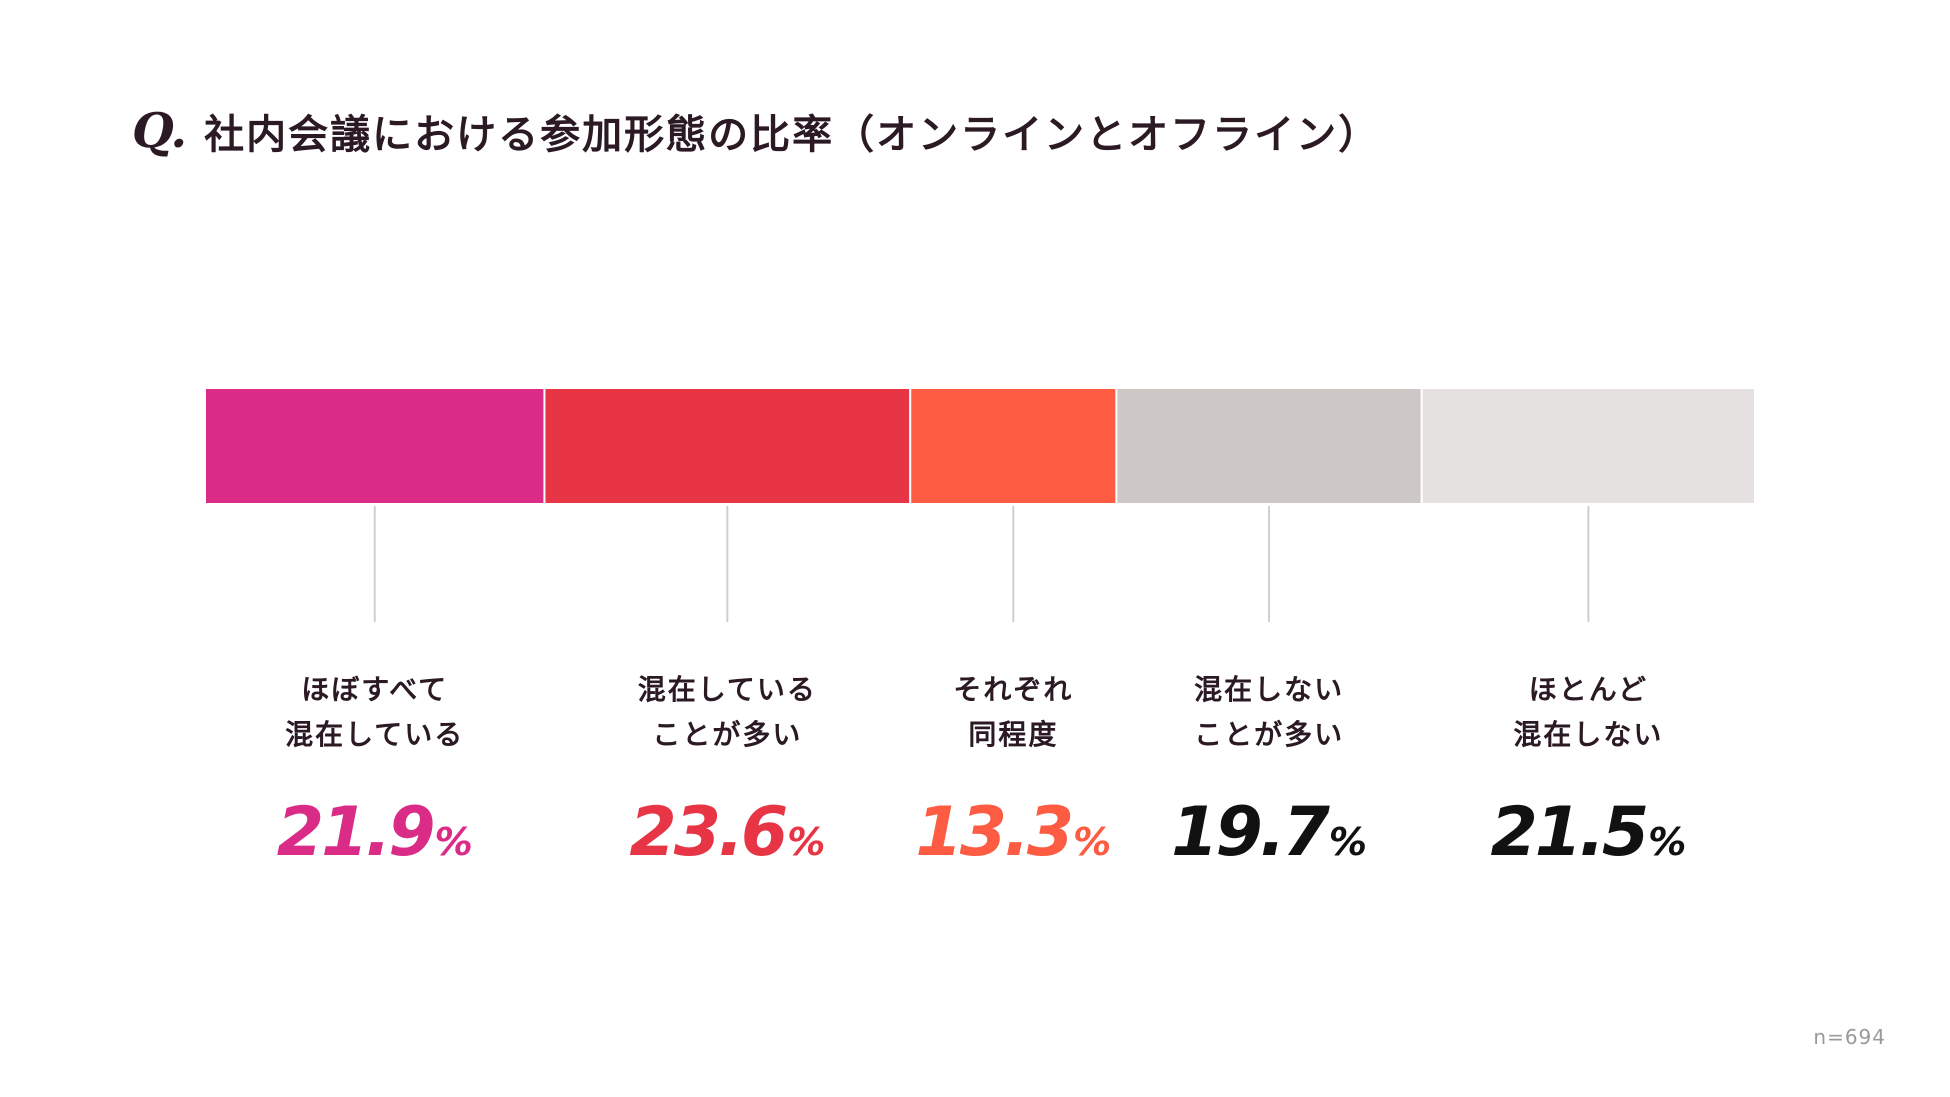 This screenshot has height=1097, width=1950. I want to click on category-label-4-line-2: ことが多い, so click(1269, 734).